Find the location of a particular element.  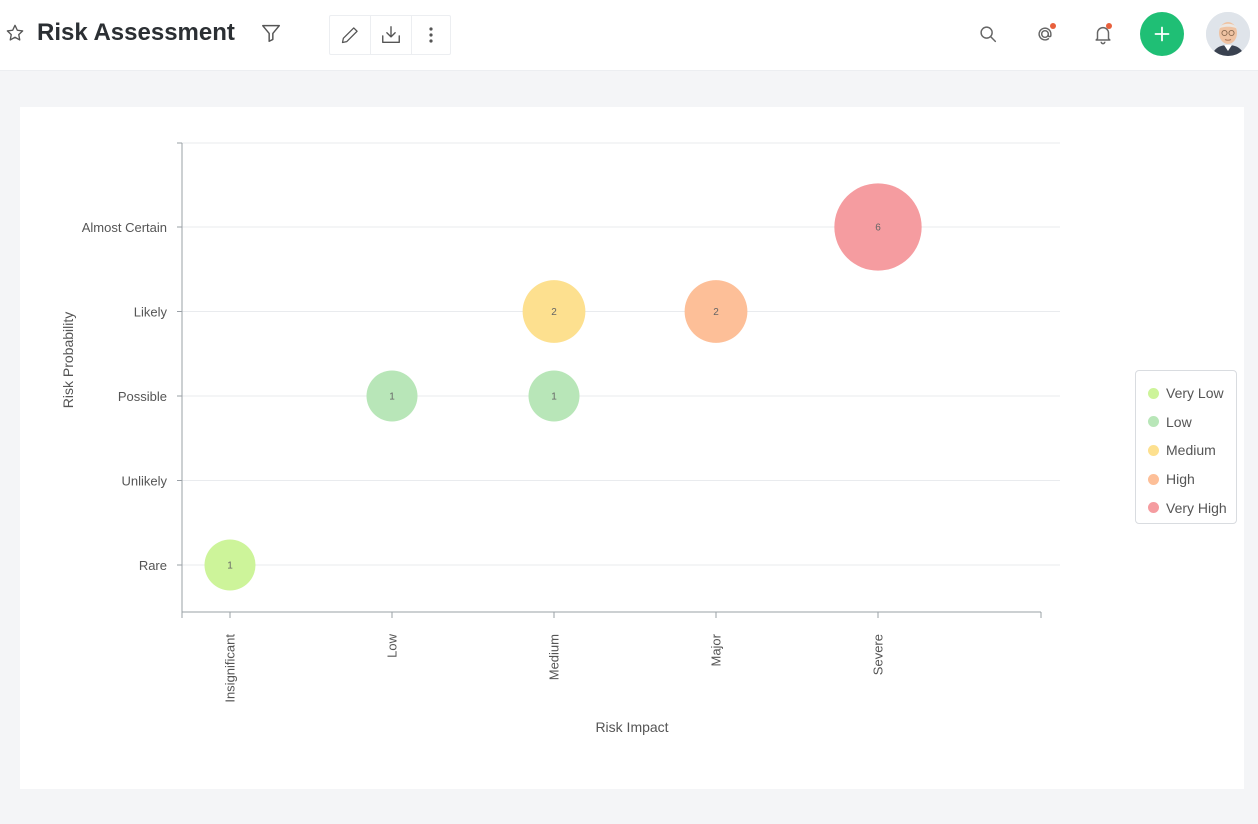

x-tick-label: Low is located at coordinates (392, 645).